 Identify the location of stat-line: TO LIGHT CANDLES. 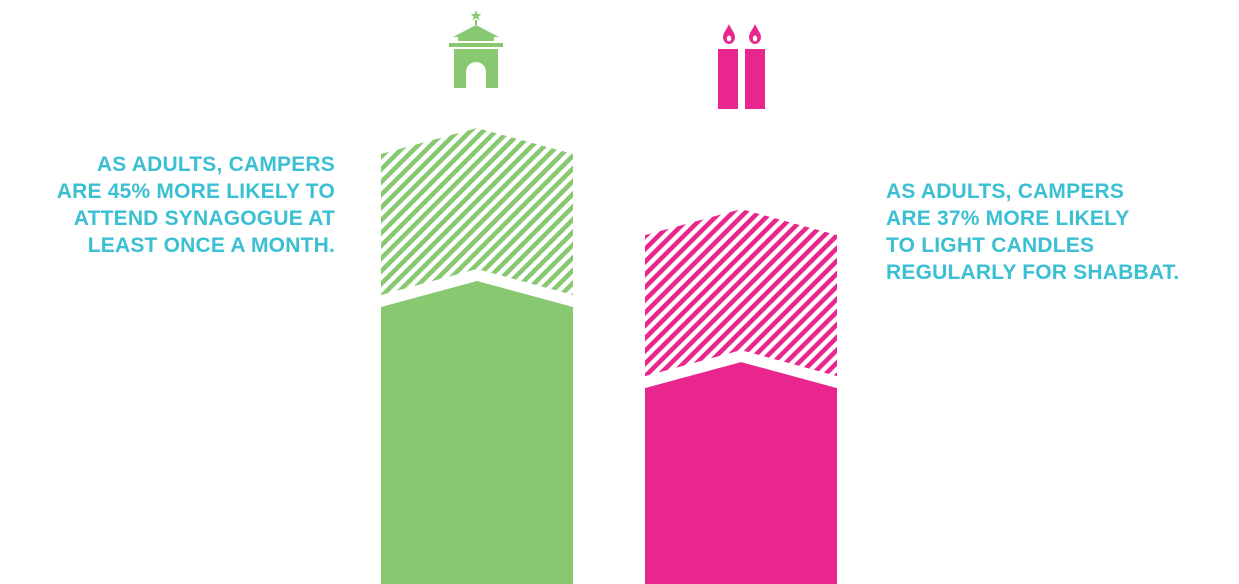
(990, 245).